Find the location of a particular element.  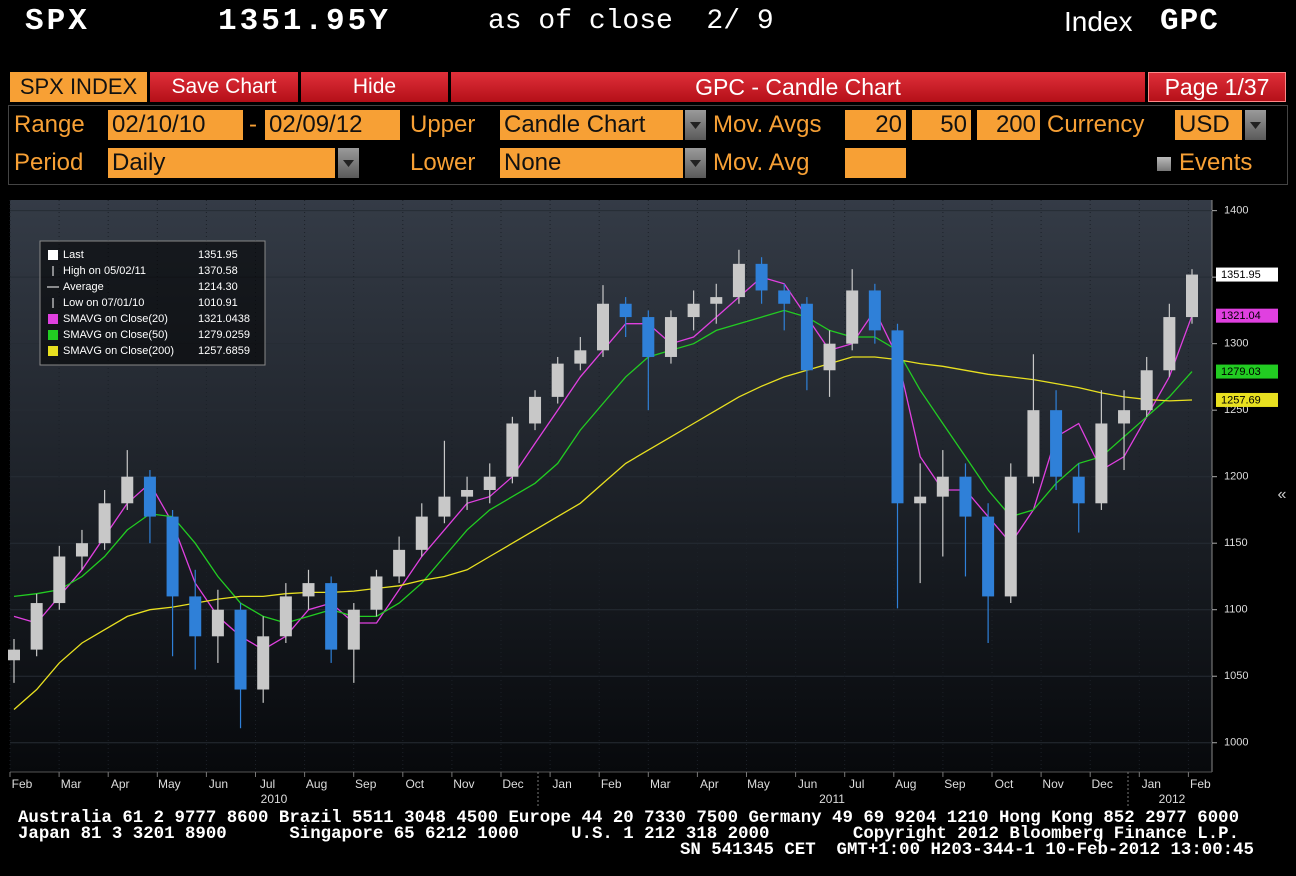

legend-value: 1010.91 is located at coordinates (218, 303).